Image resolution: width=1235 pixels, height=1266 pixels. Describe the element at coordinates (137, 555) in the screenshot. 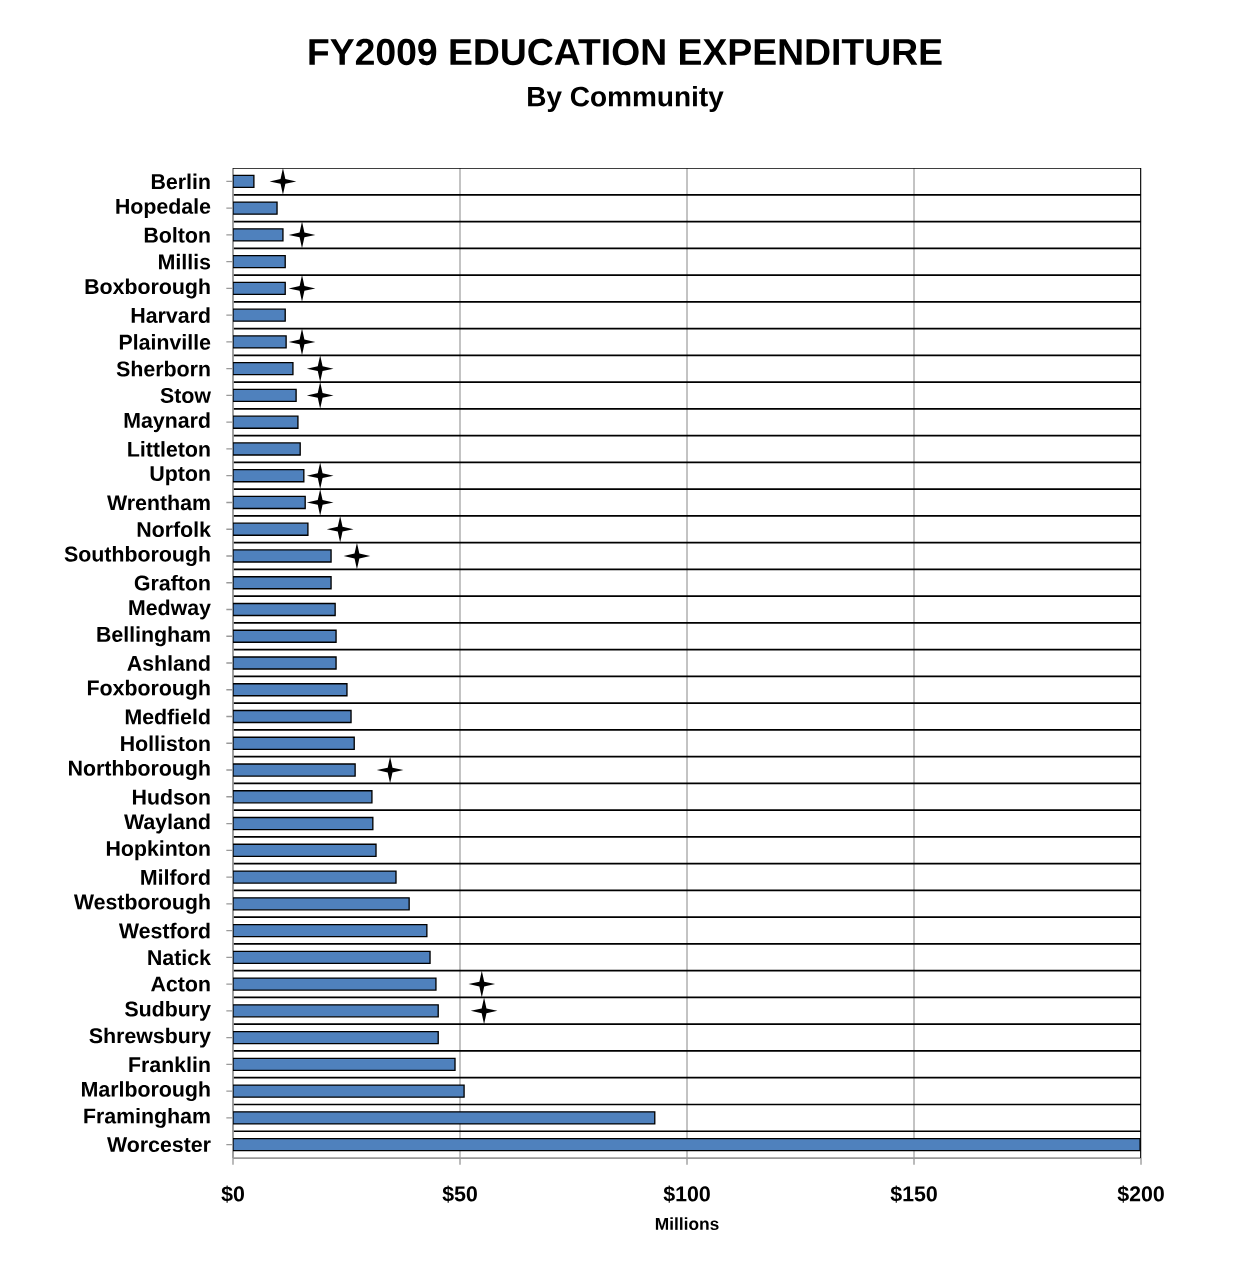

I see `y-tick-label: Southborough` at that location.